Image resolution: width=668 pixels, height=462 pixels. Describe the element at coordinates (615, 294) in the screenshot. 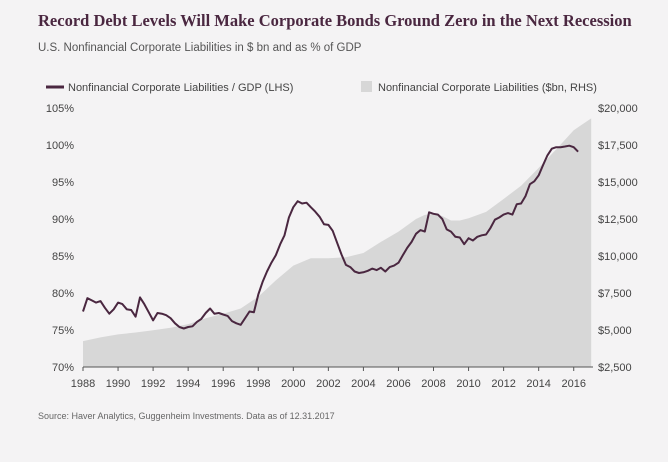

I see `y-right-tick-label: $7,500` at that location.